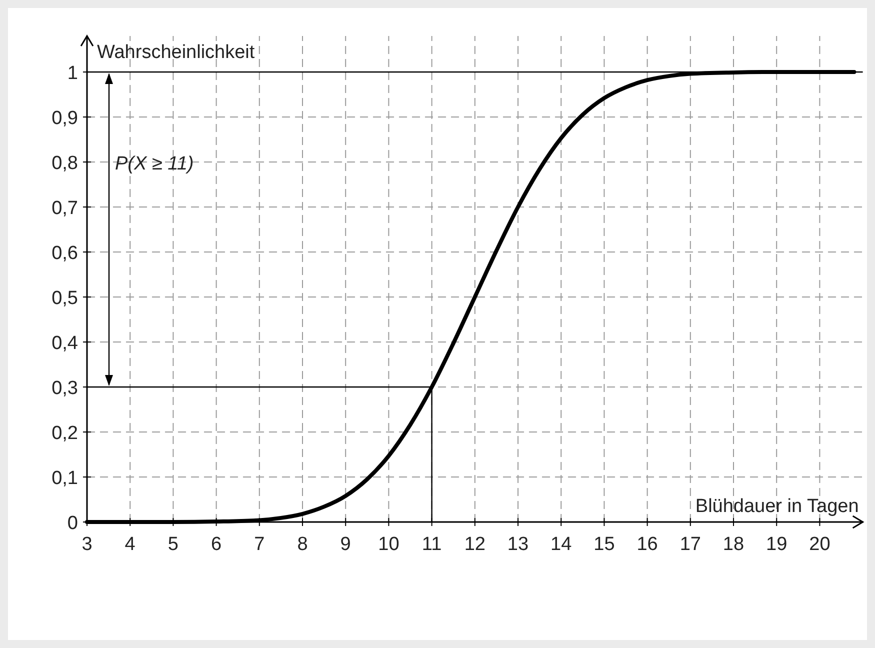  Describe the element at coordinates (647, 544) in the screenshot. I see `x-tick-label: 16` at that location.